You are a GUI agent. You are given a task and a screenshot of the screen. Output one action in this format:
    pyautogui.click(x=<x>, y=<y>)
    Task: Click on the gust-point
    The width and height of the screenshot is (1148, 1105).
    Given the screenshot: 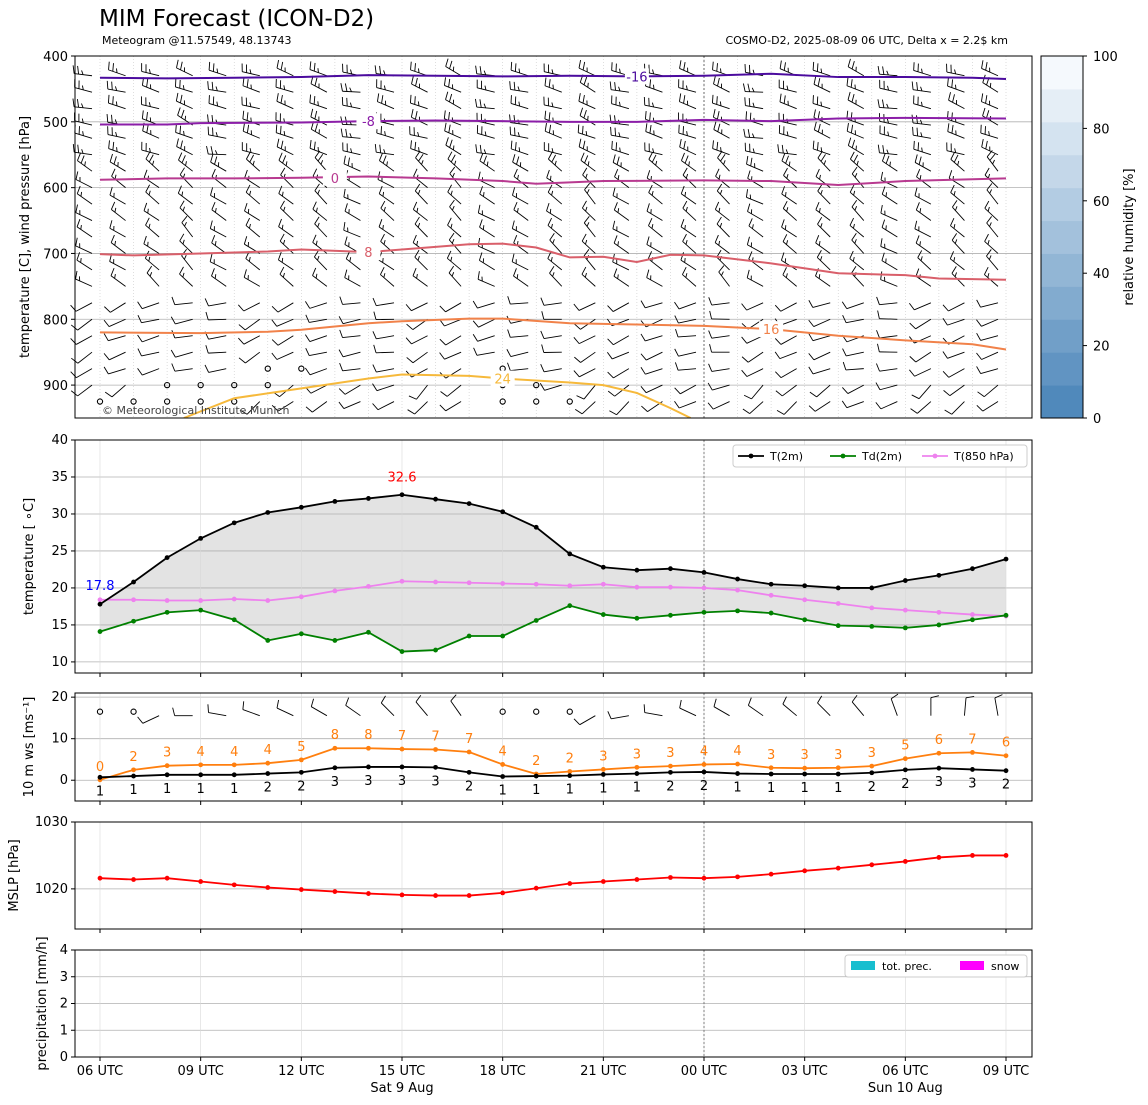 What is the action you would take?
    pyautogui.click(x=570, y=771)
    